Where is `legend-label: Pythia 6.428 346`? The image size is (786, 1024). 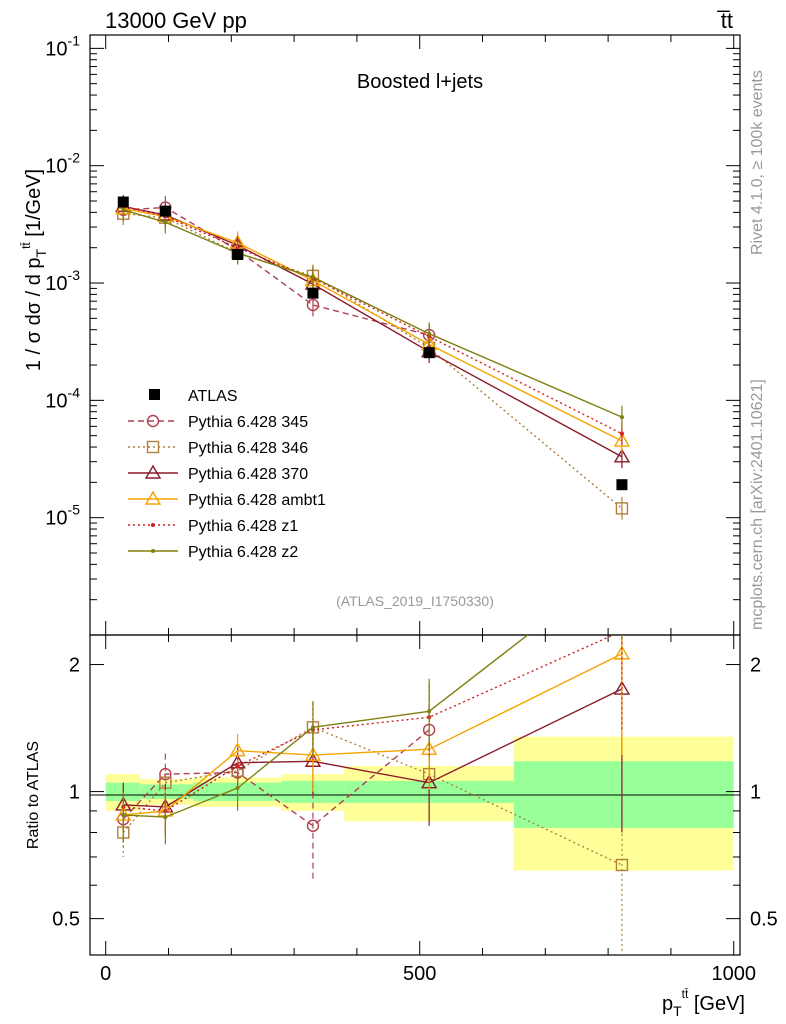 legend-label: Pythia 6.428 346 is located at coordinates (248, 448).